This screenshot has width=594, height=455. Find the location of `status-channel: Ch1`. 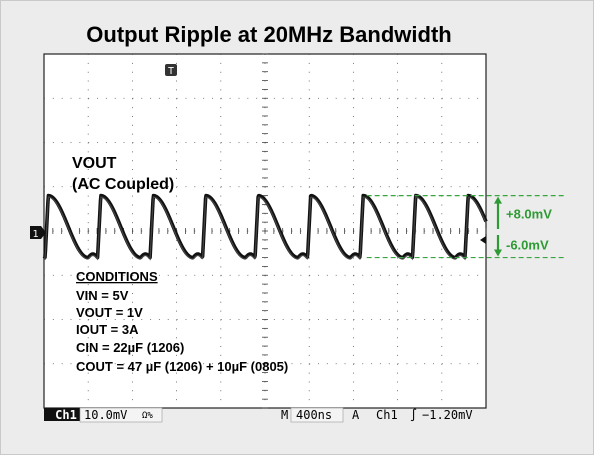

status-channel: Ch1 is located at coordinates (66, 415).